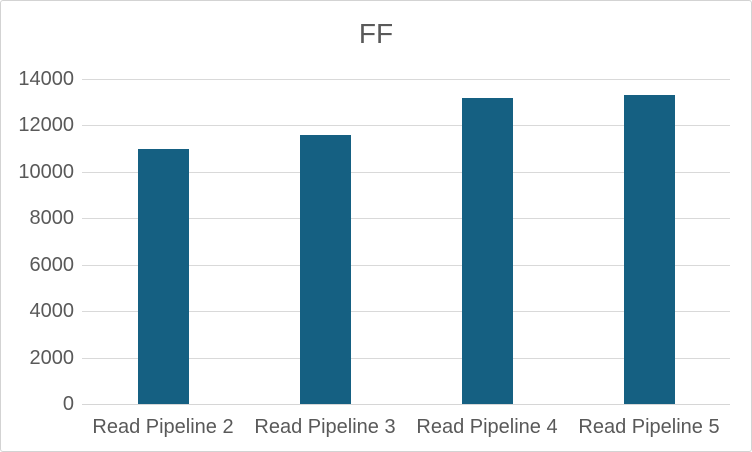 This screenshot has width=752, height=452. Describe the element at coordinates (376, 33) in the screenshot. I see `chart-title: FF` at that location.